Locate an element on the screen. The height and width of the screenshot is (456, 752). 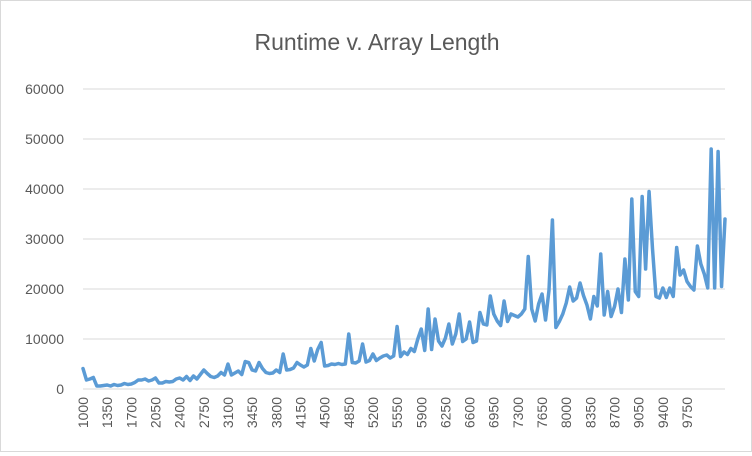
x-tick-label: 7300 is located at coordinates (518, 412).